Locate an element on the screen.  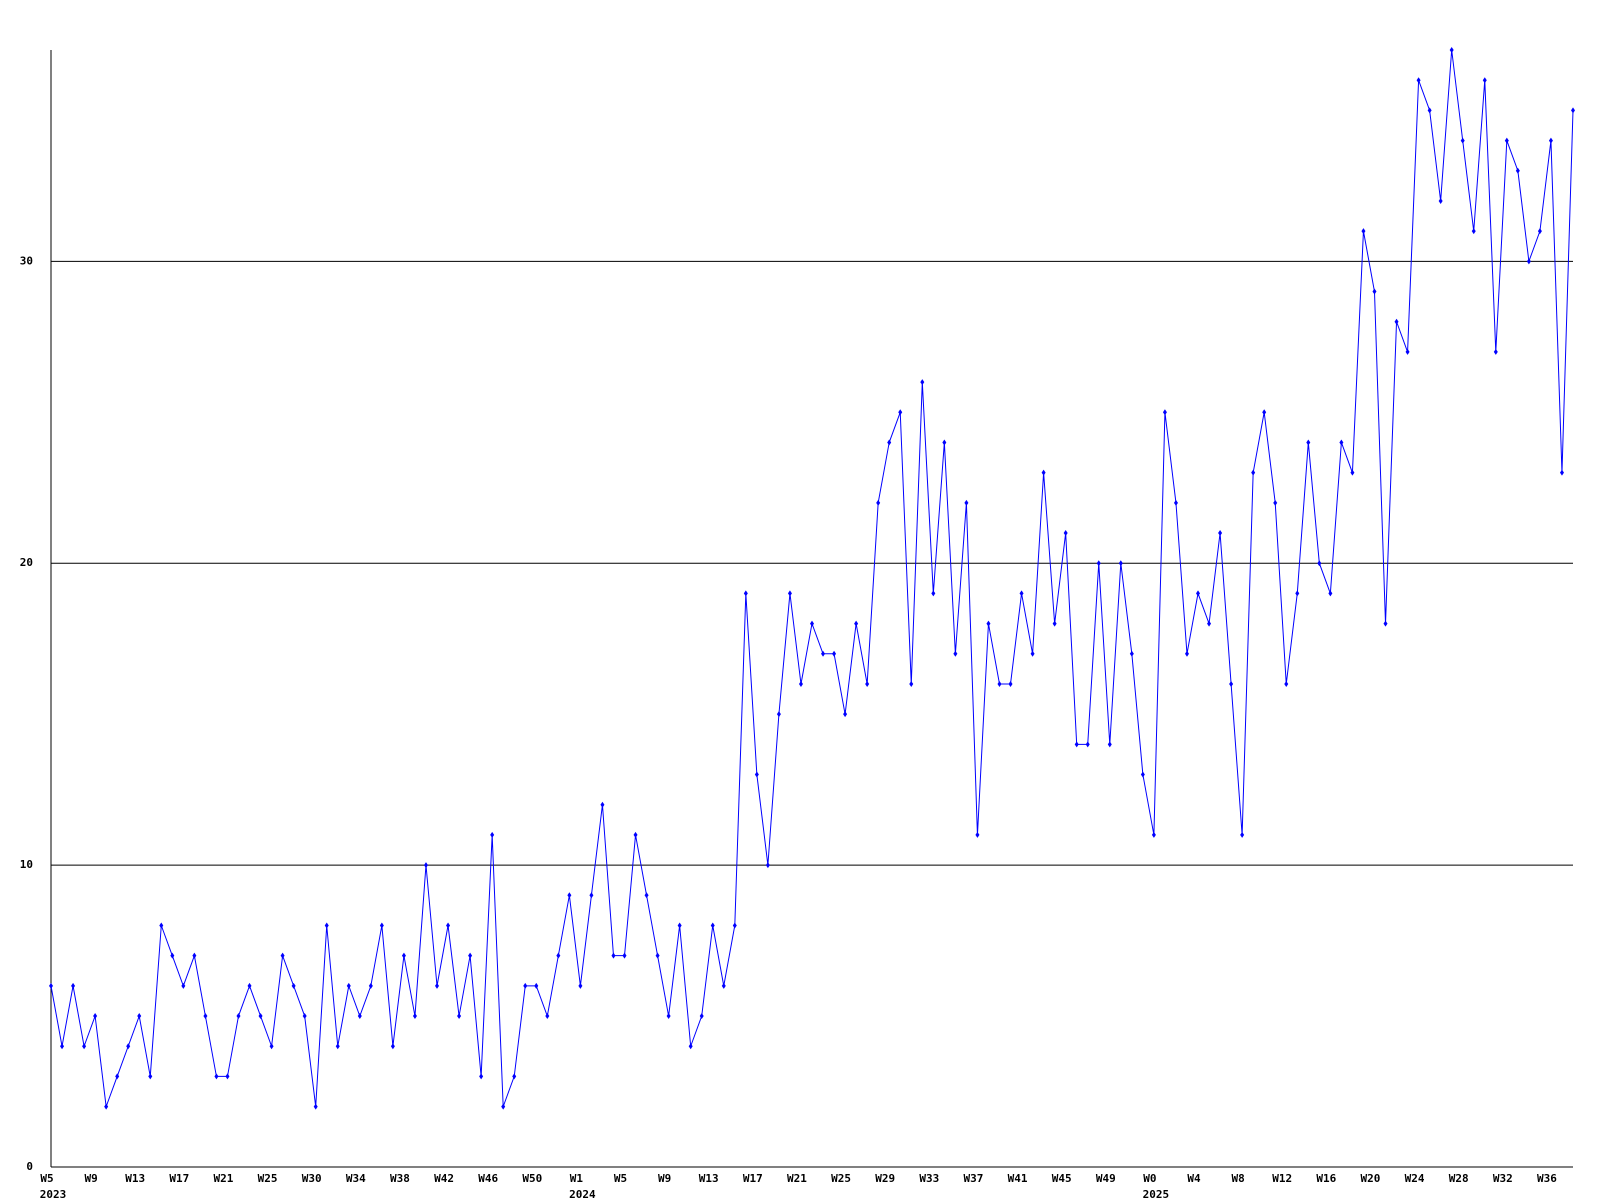
x-tick-label: W24 is located at coordinates (1415, 1178).